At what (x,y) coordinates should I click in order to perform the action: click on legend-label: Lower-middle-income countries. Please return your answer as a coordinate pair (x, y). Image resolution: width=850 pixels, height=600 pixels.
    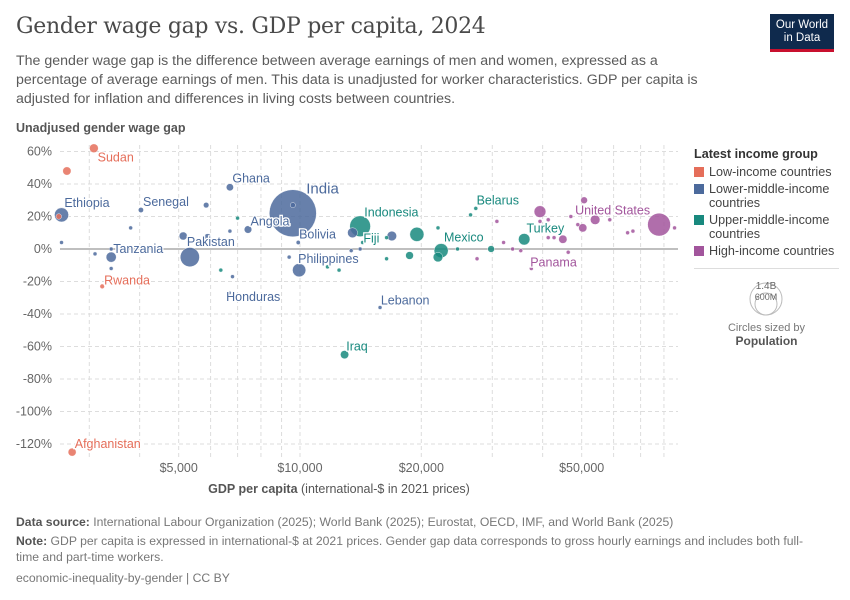
    Looking at the image, I should click on (769, 196).